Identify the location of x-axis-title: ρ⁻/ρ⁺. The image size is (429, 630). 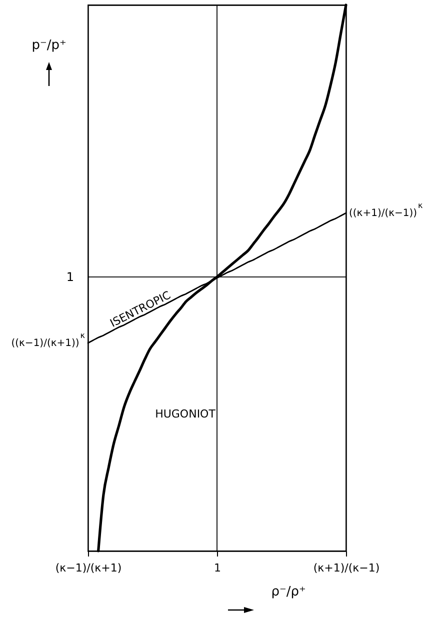
(288, 592).